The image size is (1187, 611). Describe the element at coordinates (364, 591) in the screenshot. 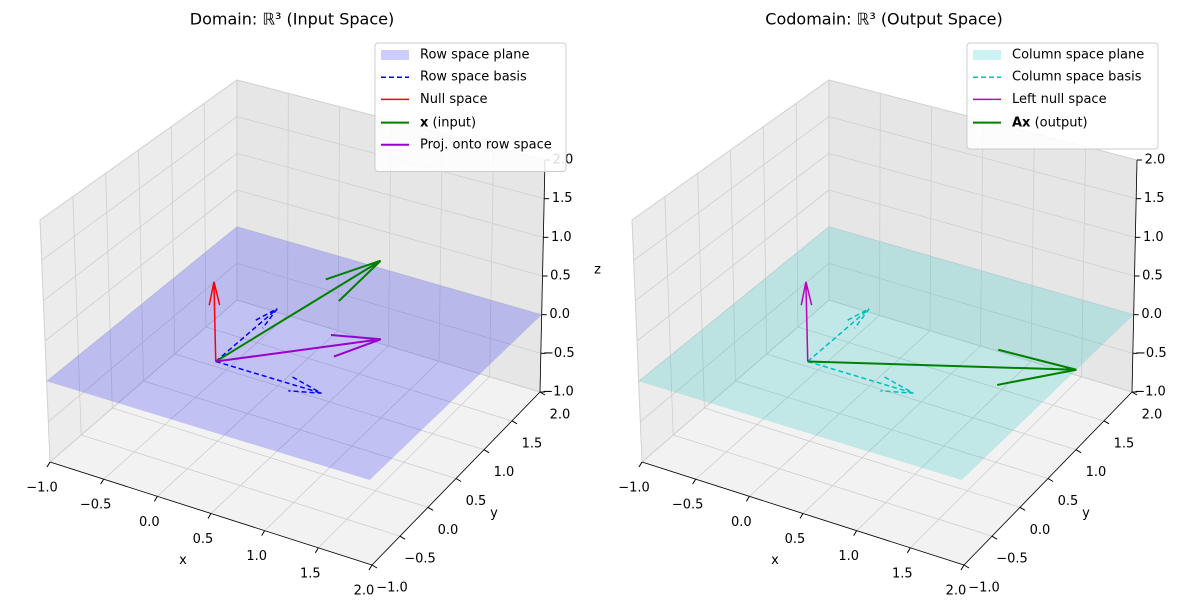

I see `x-tick-label: 2.0` at that location.